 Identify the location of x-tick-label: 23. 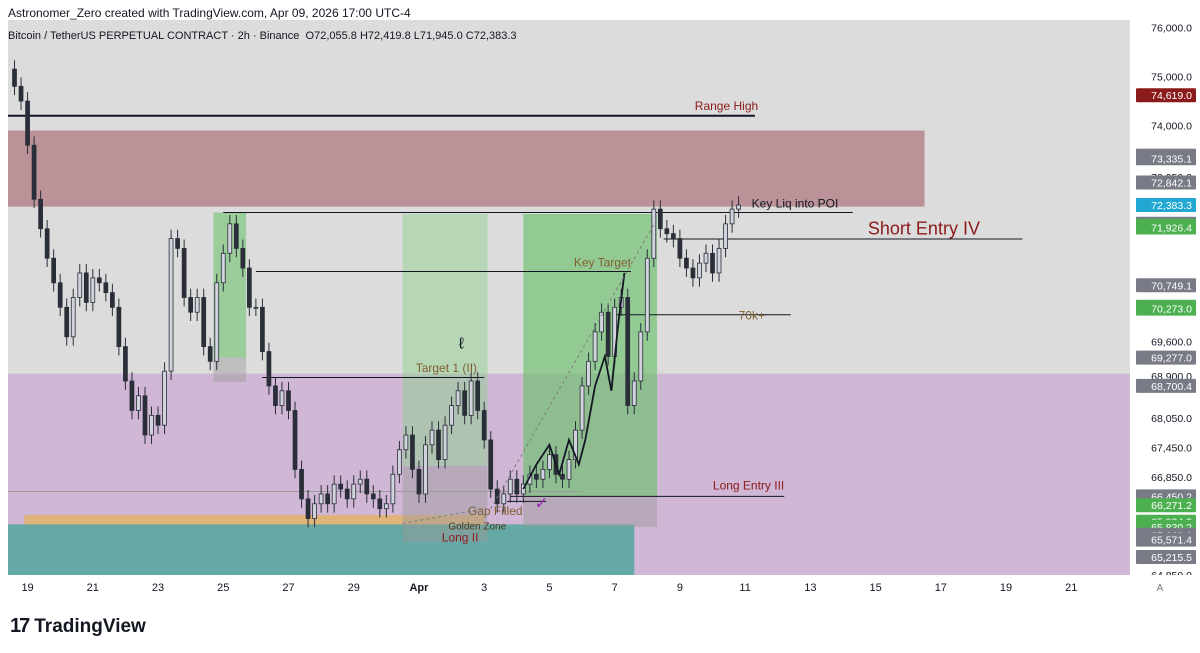
(158, 588).